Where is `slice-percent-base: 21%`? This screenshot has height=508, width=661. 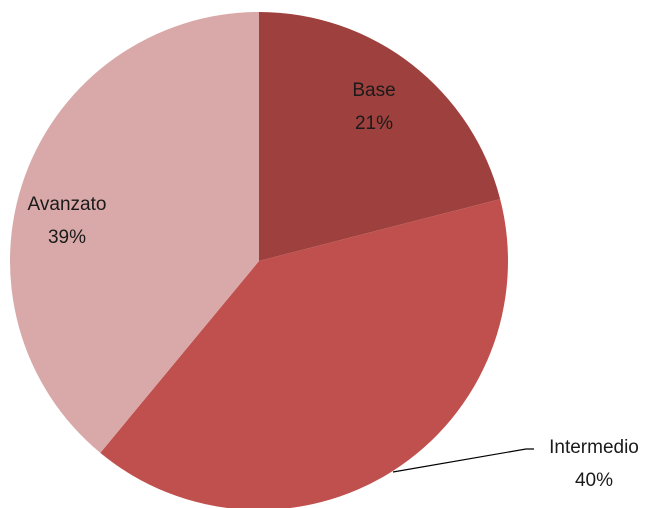
slice-percent-base: 21% is located at coordinates (374, 123).